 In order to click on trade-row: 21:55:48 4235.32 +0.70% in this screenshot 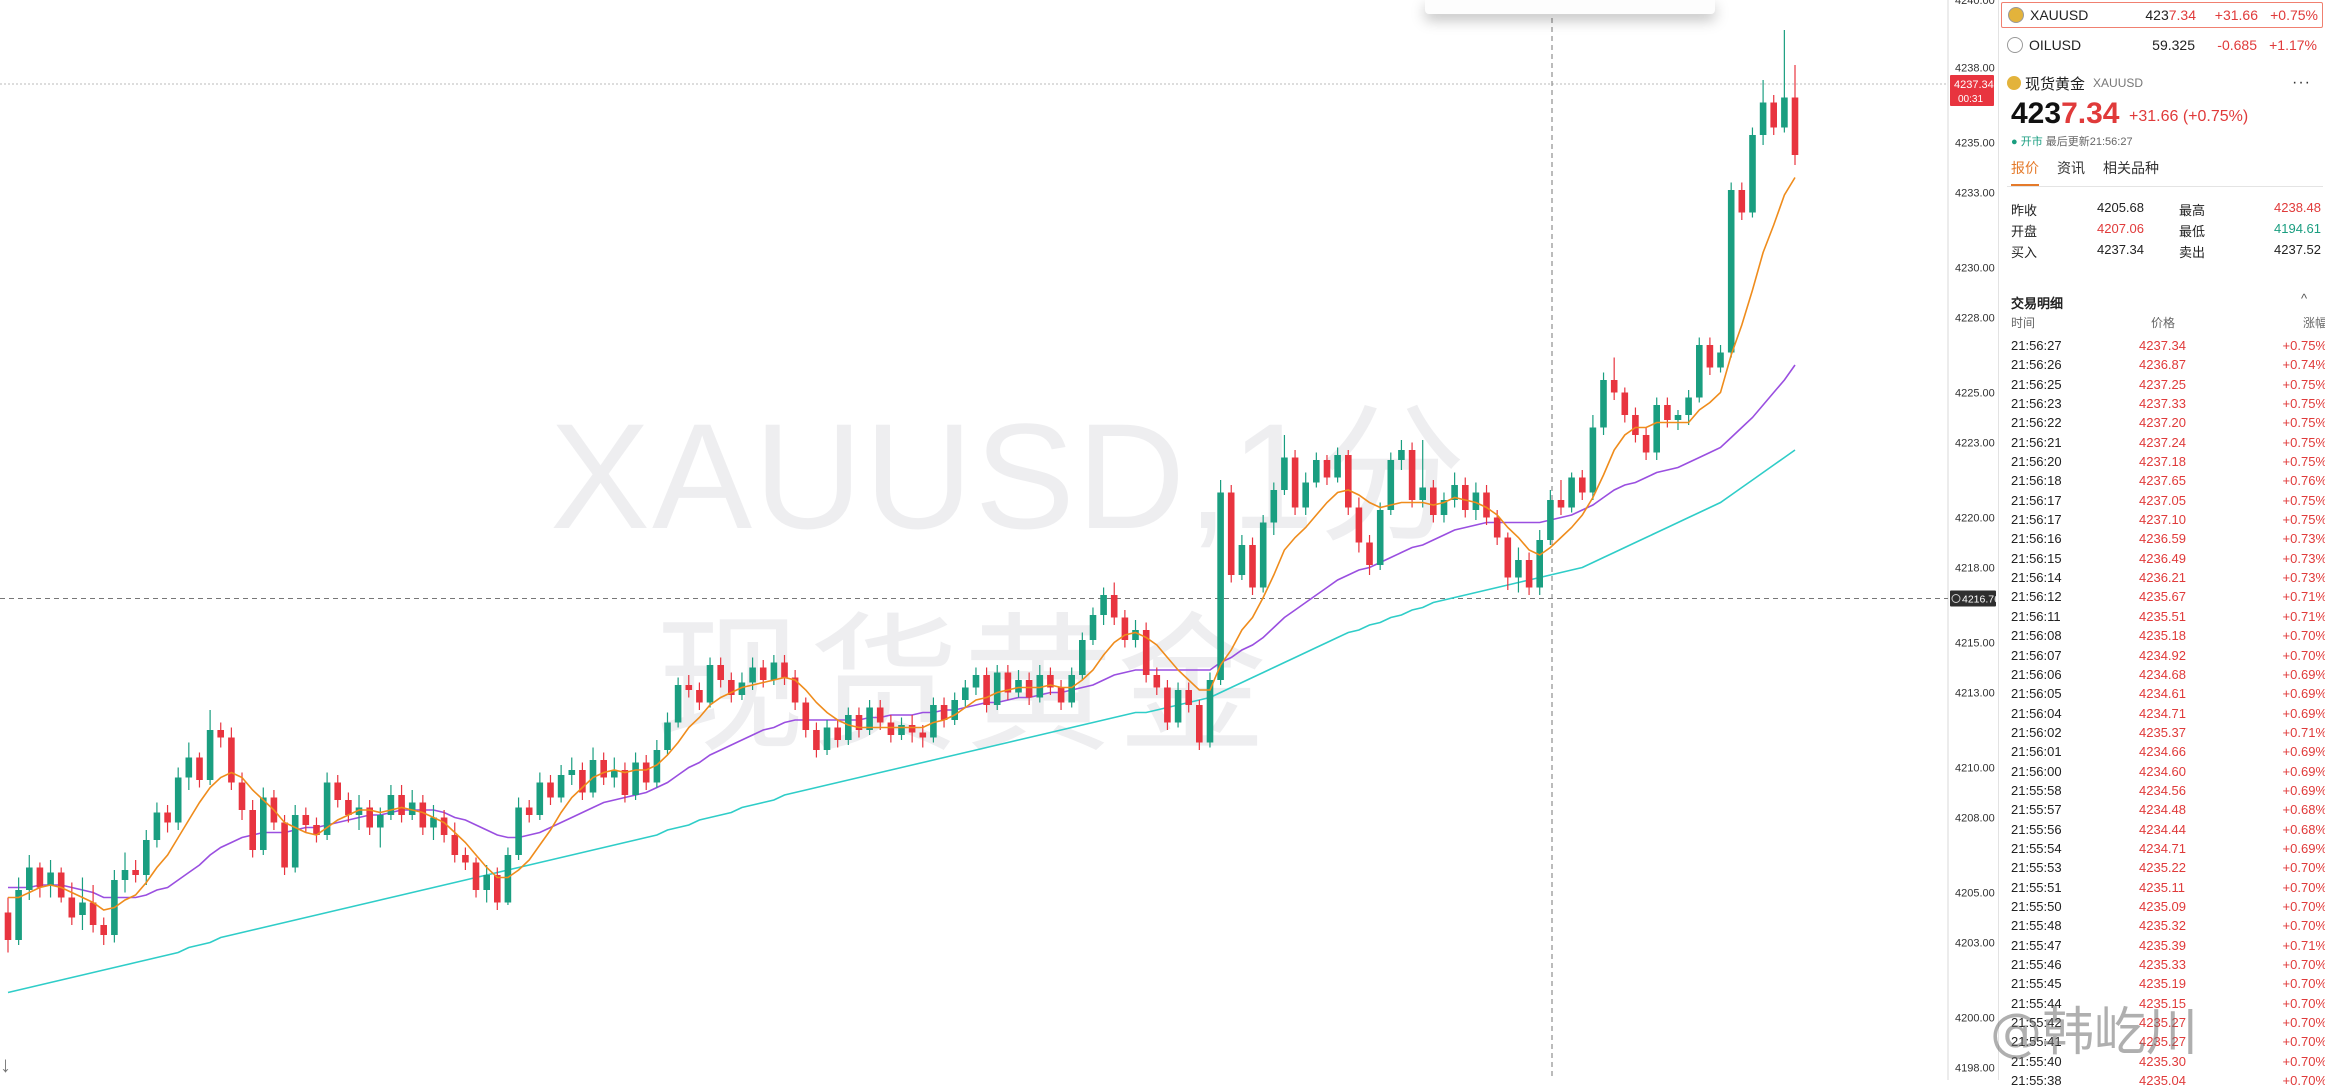, I will do `click(2168, 927)`.